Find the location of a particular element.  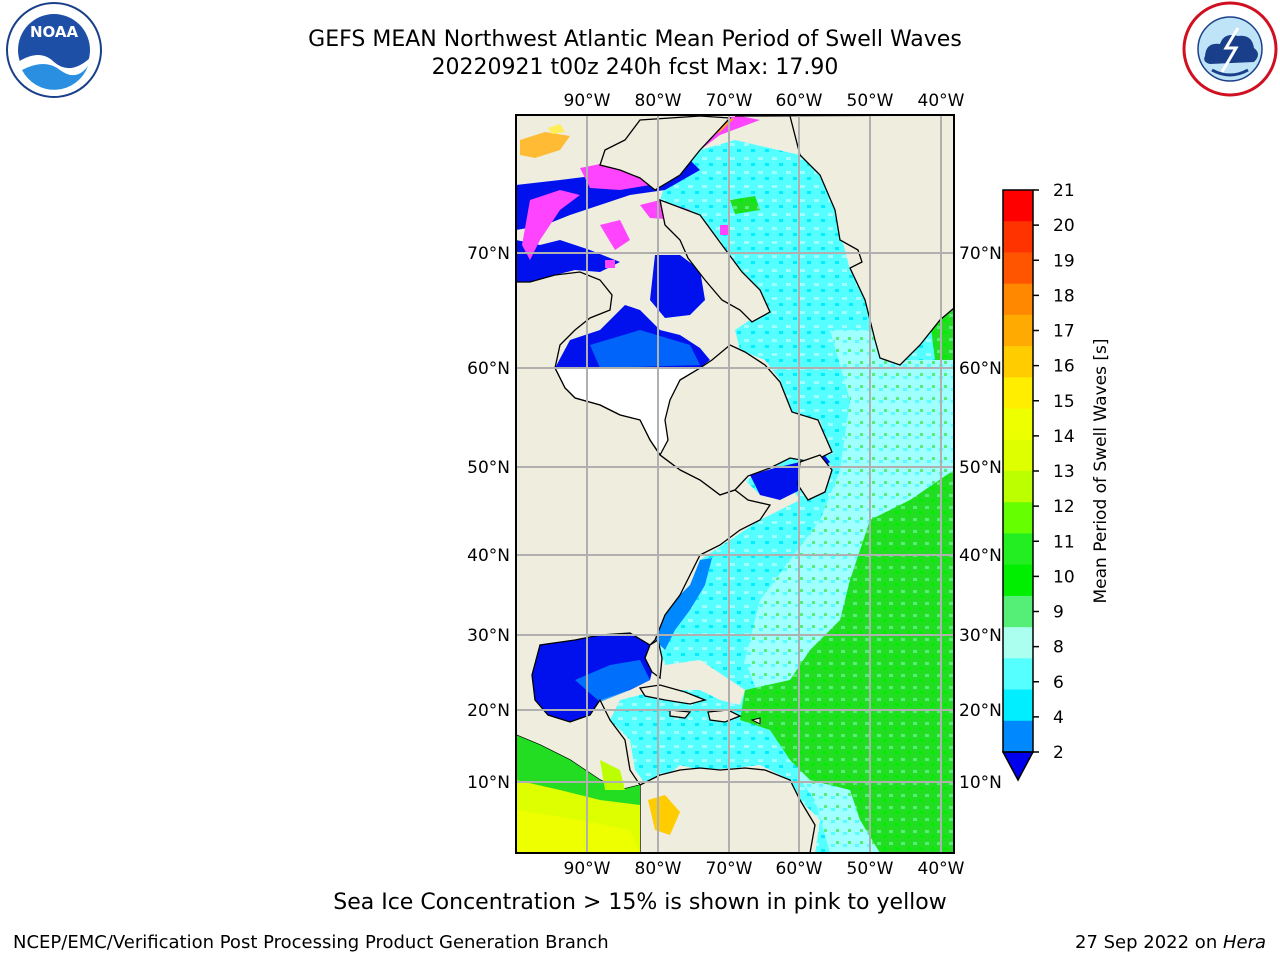

colorbar-tick-label: 19 is located at coordinates (1064, 261).